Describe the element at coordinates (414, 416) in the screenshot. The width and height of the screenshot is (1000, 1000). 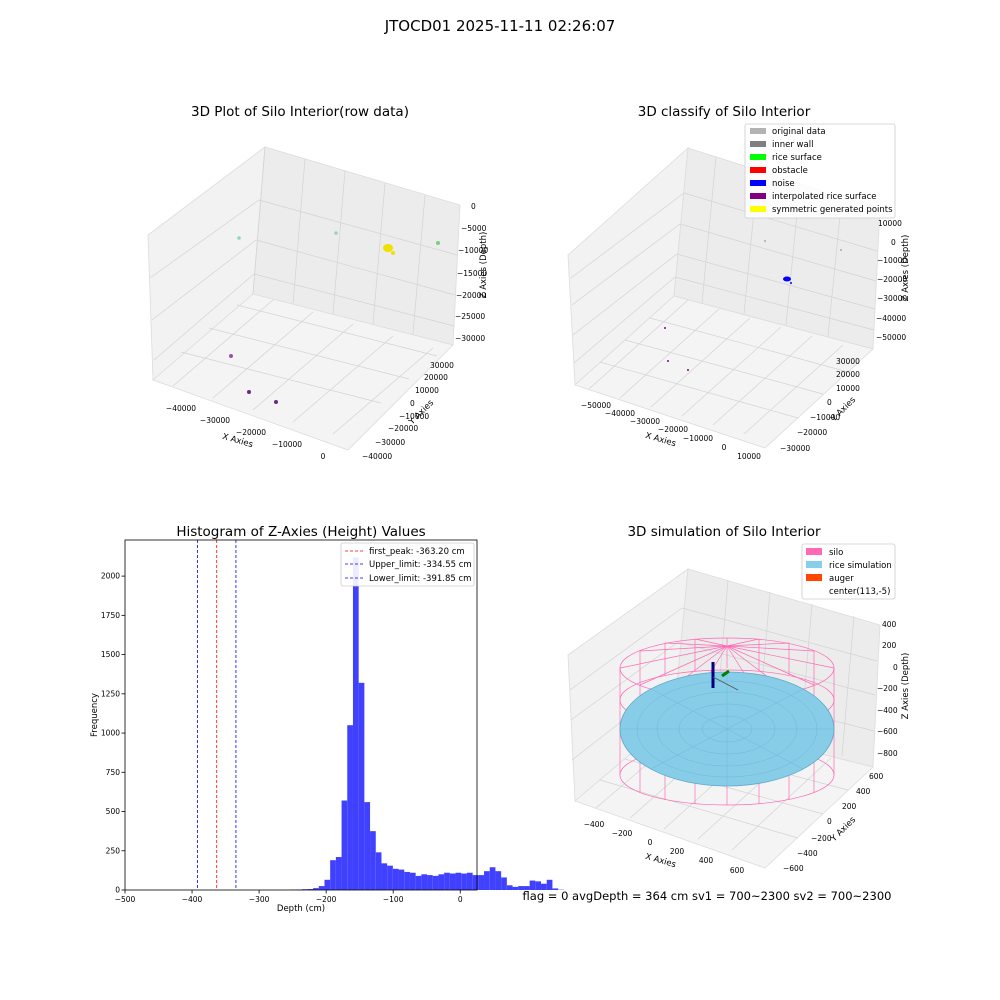
I see `y-tick-label: −10000` at that location.